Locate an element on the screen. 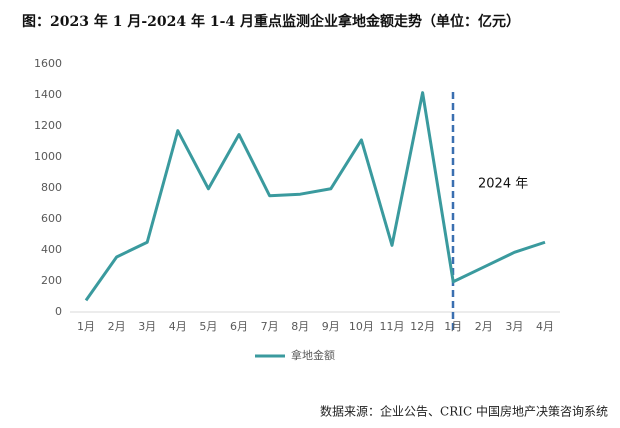  y-tick-label: 1600 is located at coordinates (48, 63).